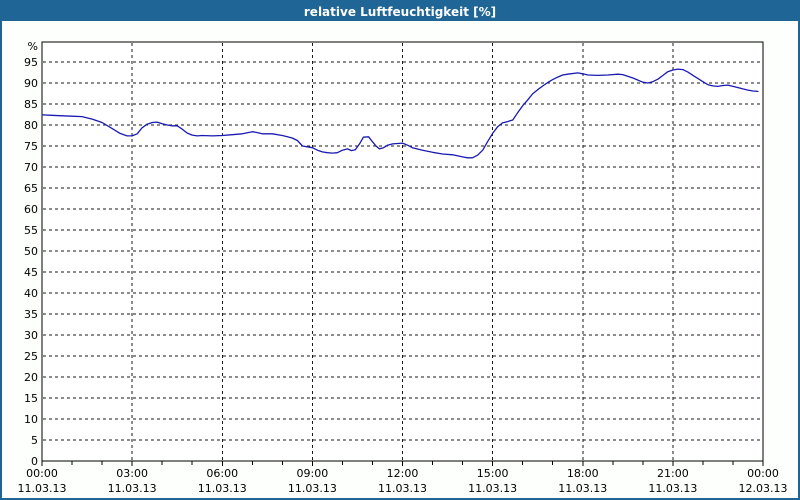  Describe the element at coordinates (673, 473) in the screenshot. I see `x-tick-time-label: 21:00` at that location.